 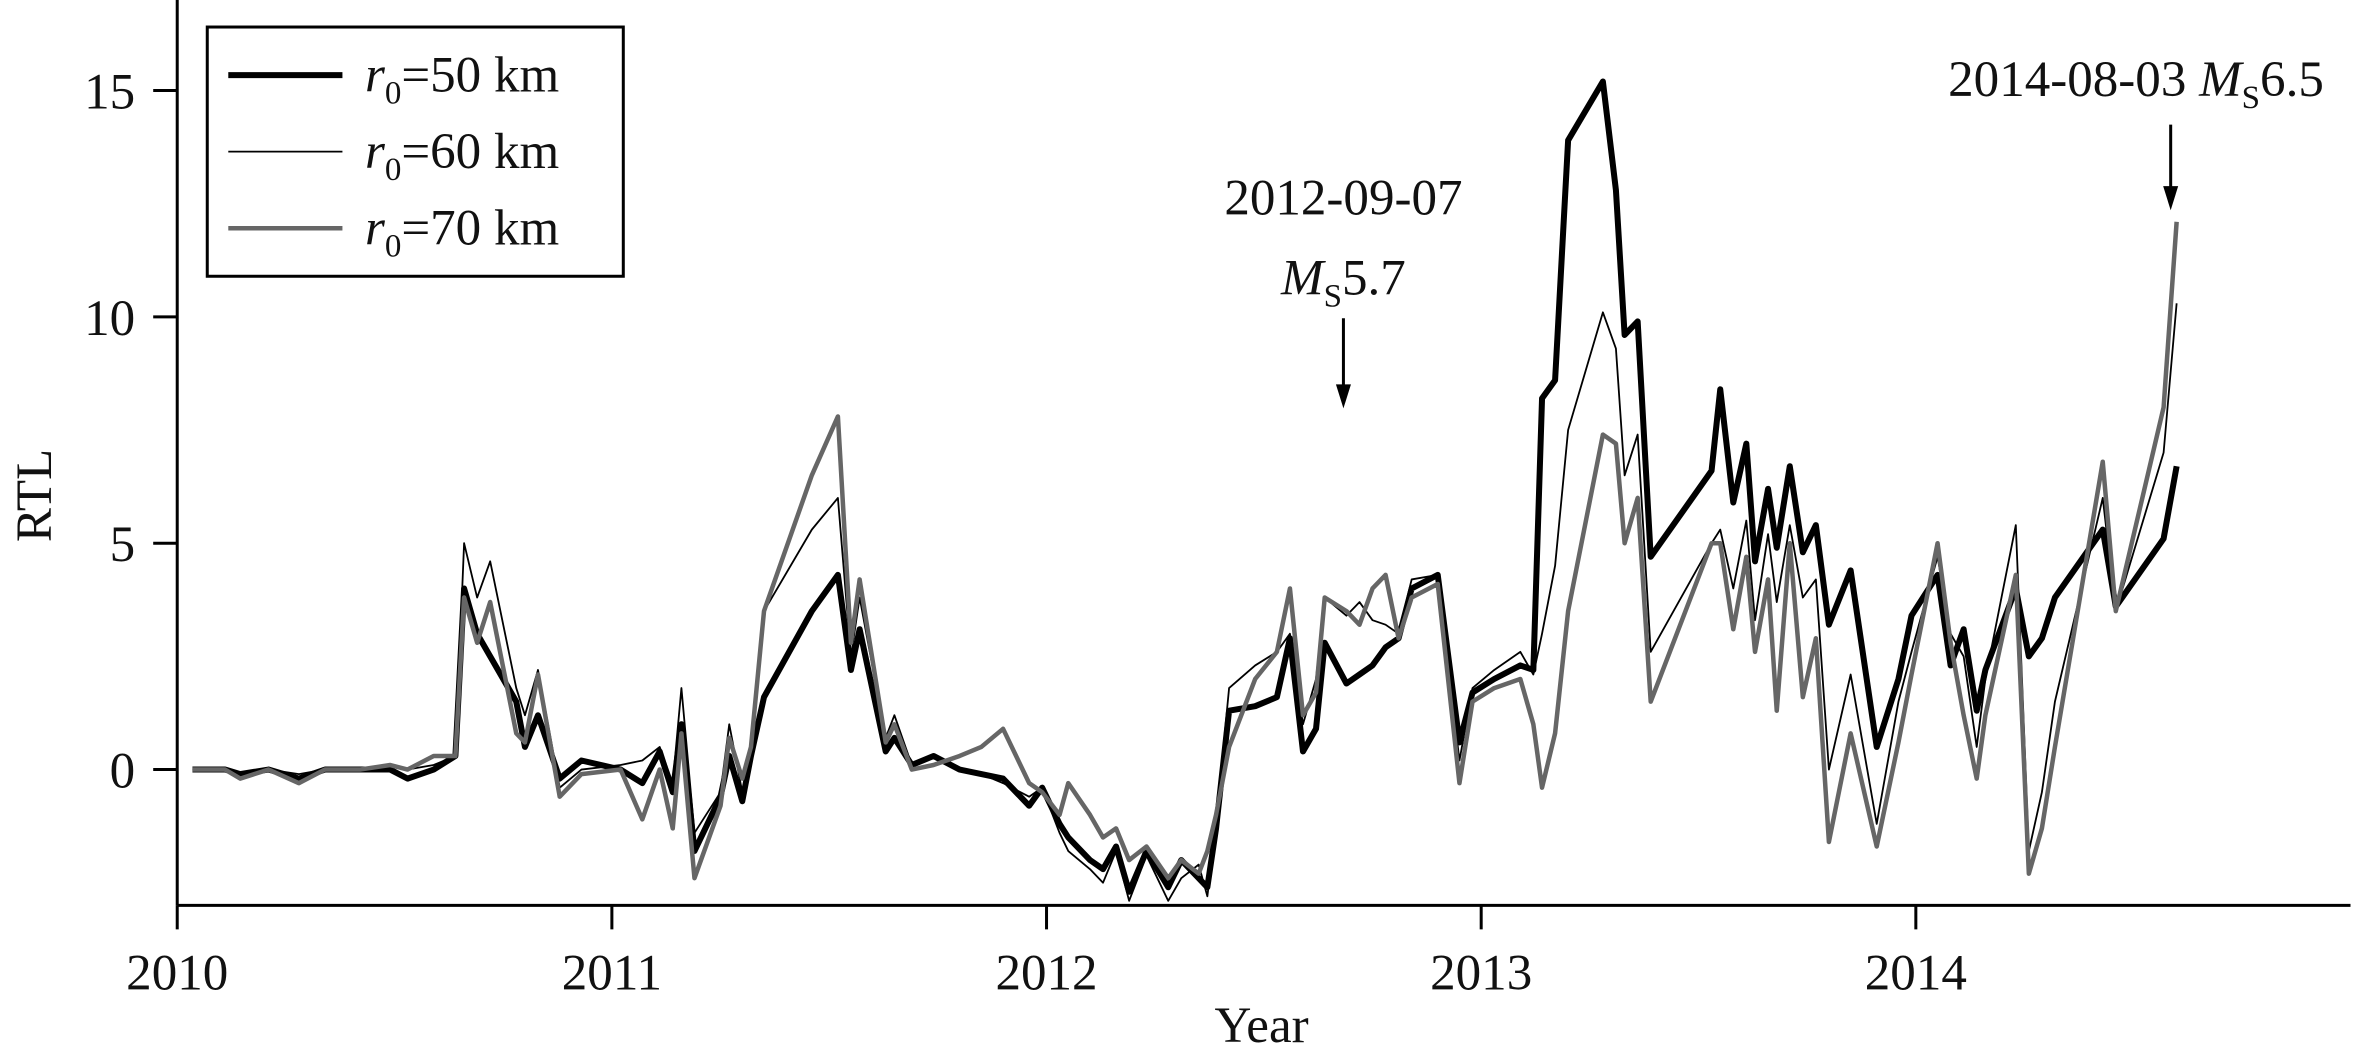 What do you see at coordinates (177, 973) in the screenshot?
I see `x-tick-label: 2010` at bounding box center [177, 973].